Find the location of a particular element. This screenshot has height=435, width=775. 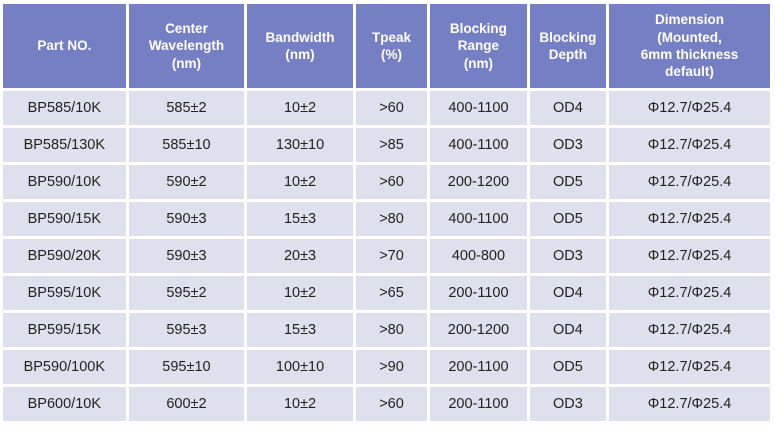

cell-center-wavelength: 595±10 is located at coordinates (186, 367).